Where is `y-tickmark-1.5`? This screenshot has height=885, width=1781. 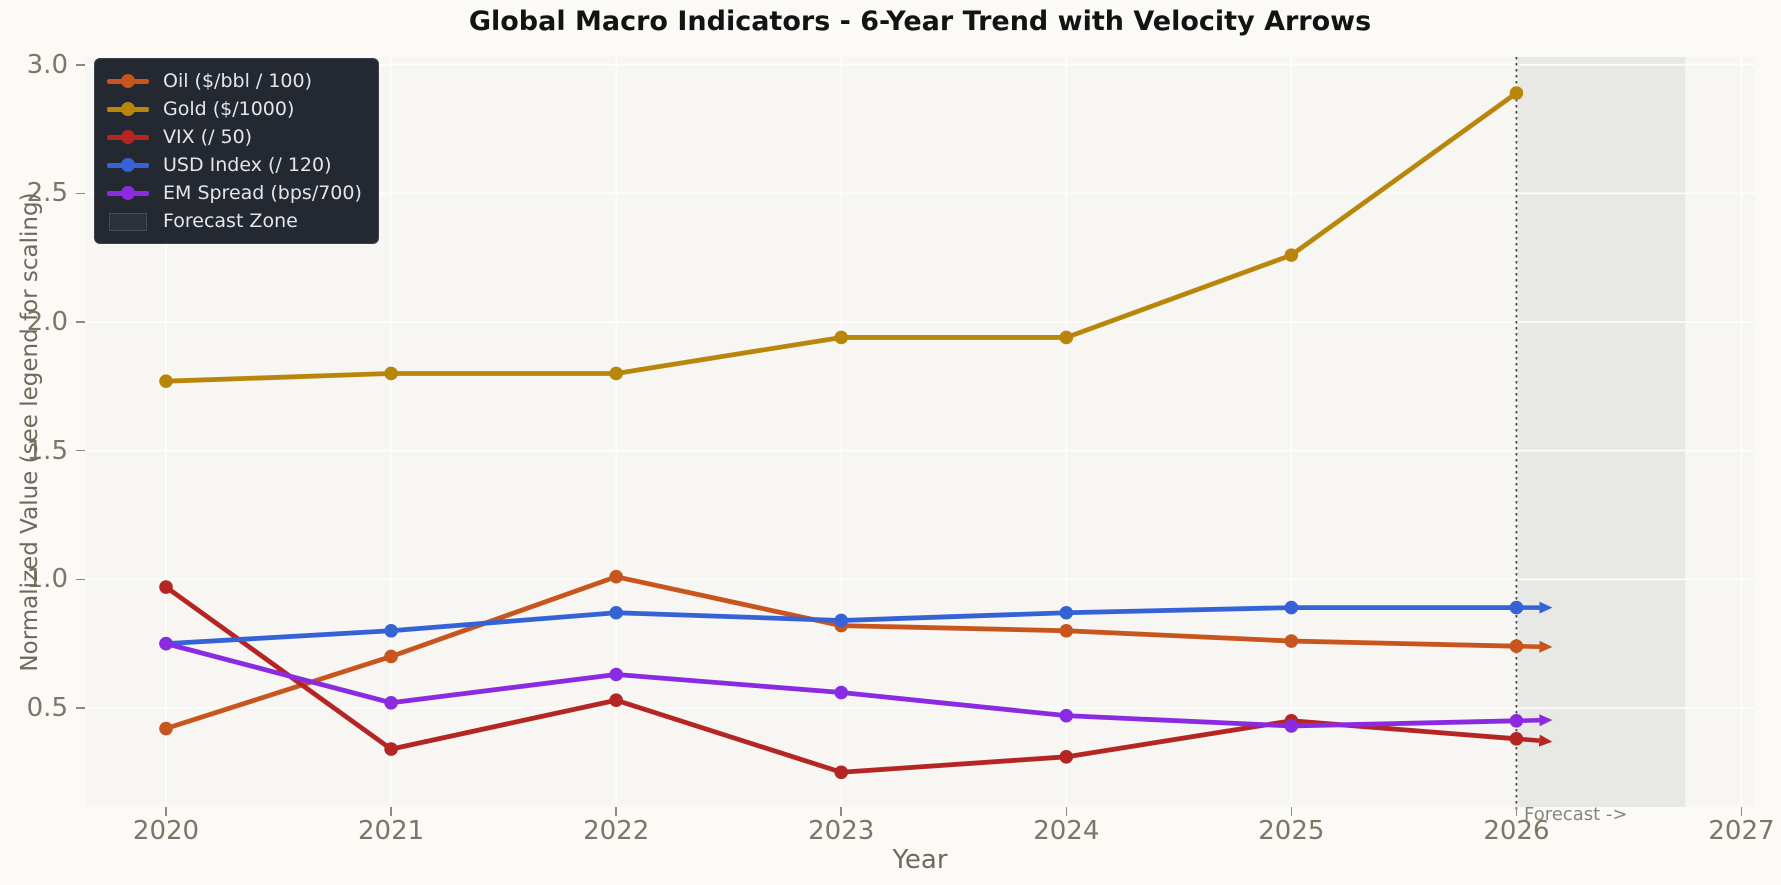
y-tickmark-1.5 is located at coordinates (80, 450).